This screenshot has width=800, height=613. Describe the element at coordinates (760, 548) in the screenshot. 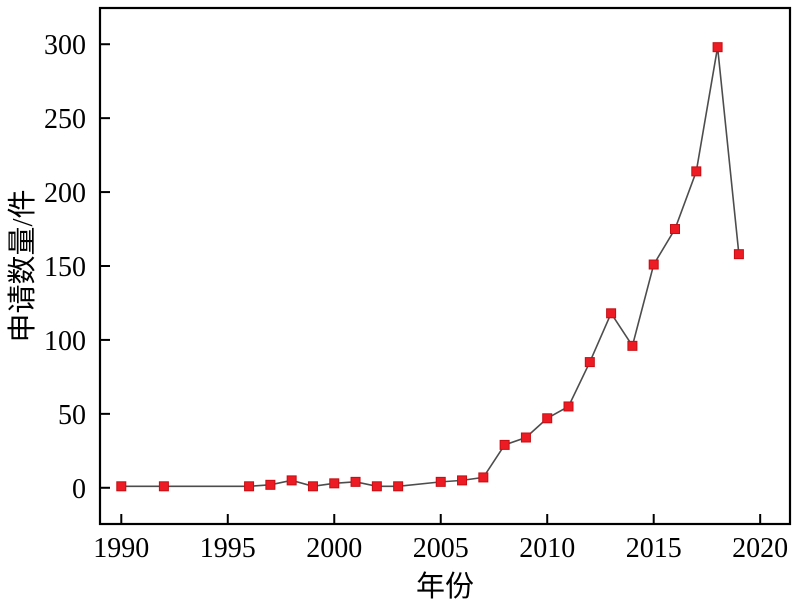

I see `x-axis-tick-label: 2020` at that location.